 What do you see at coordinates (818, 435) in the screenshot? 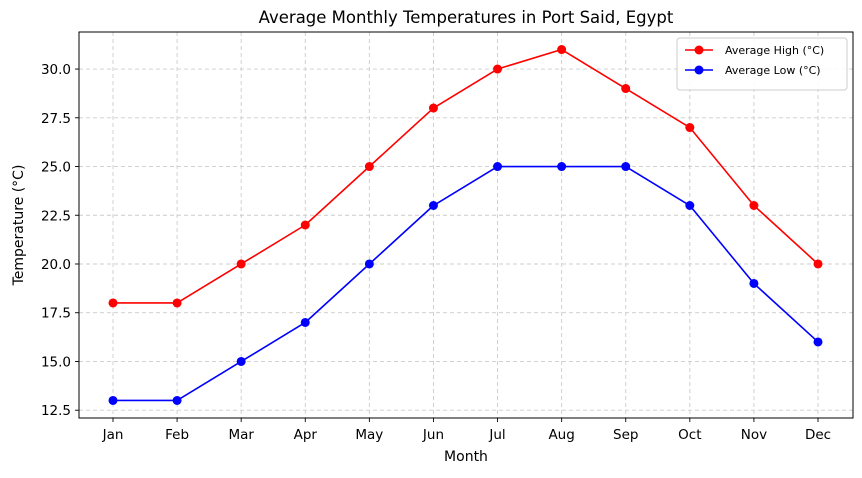
I see `x-tick-label: Dec` at bounding box center [818, 435].